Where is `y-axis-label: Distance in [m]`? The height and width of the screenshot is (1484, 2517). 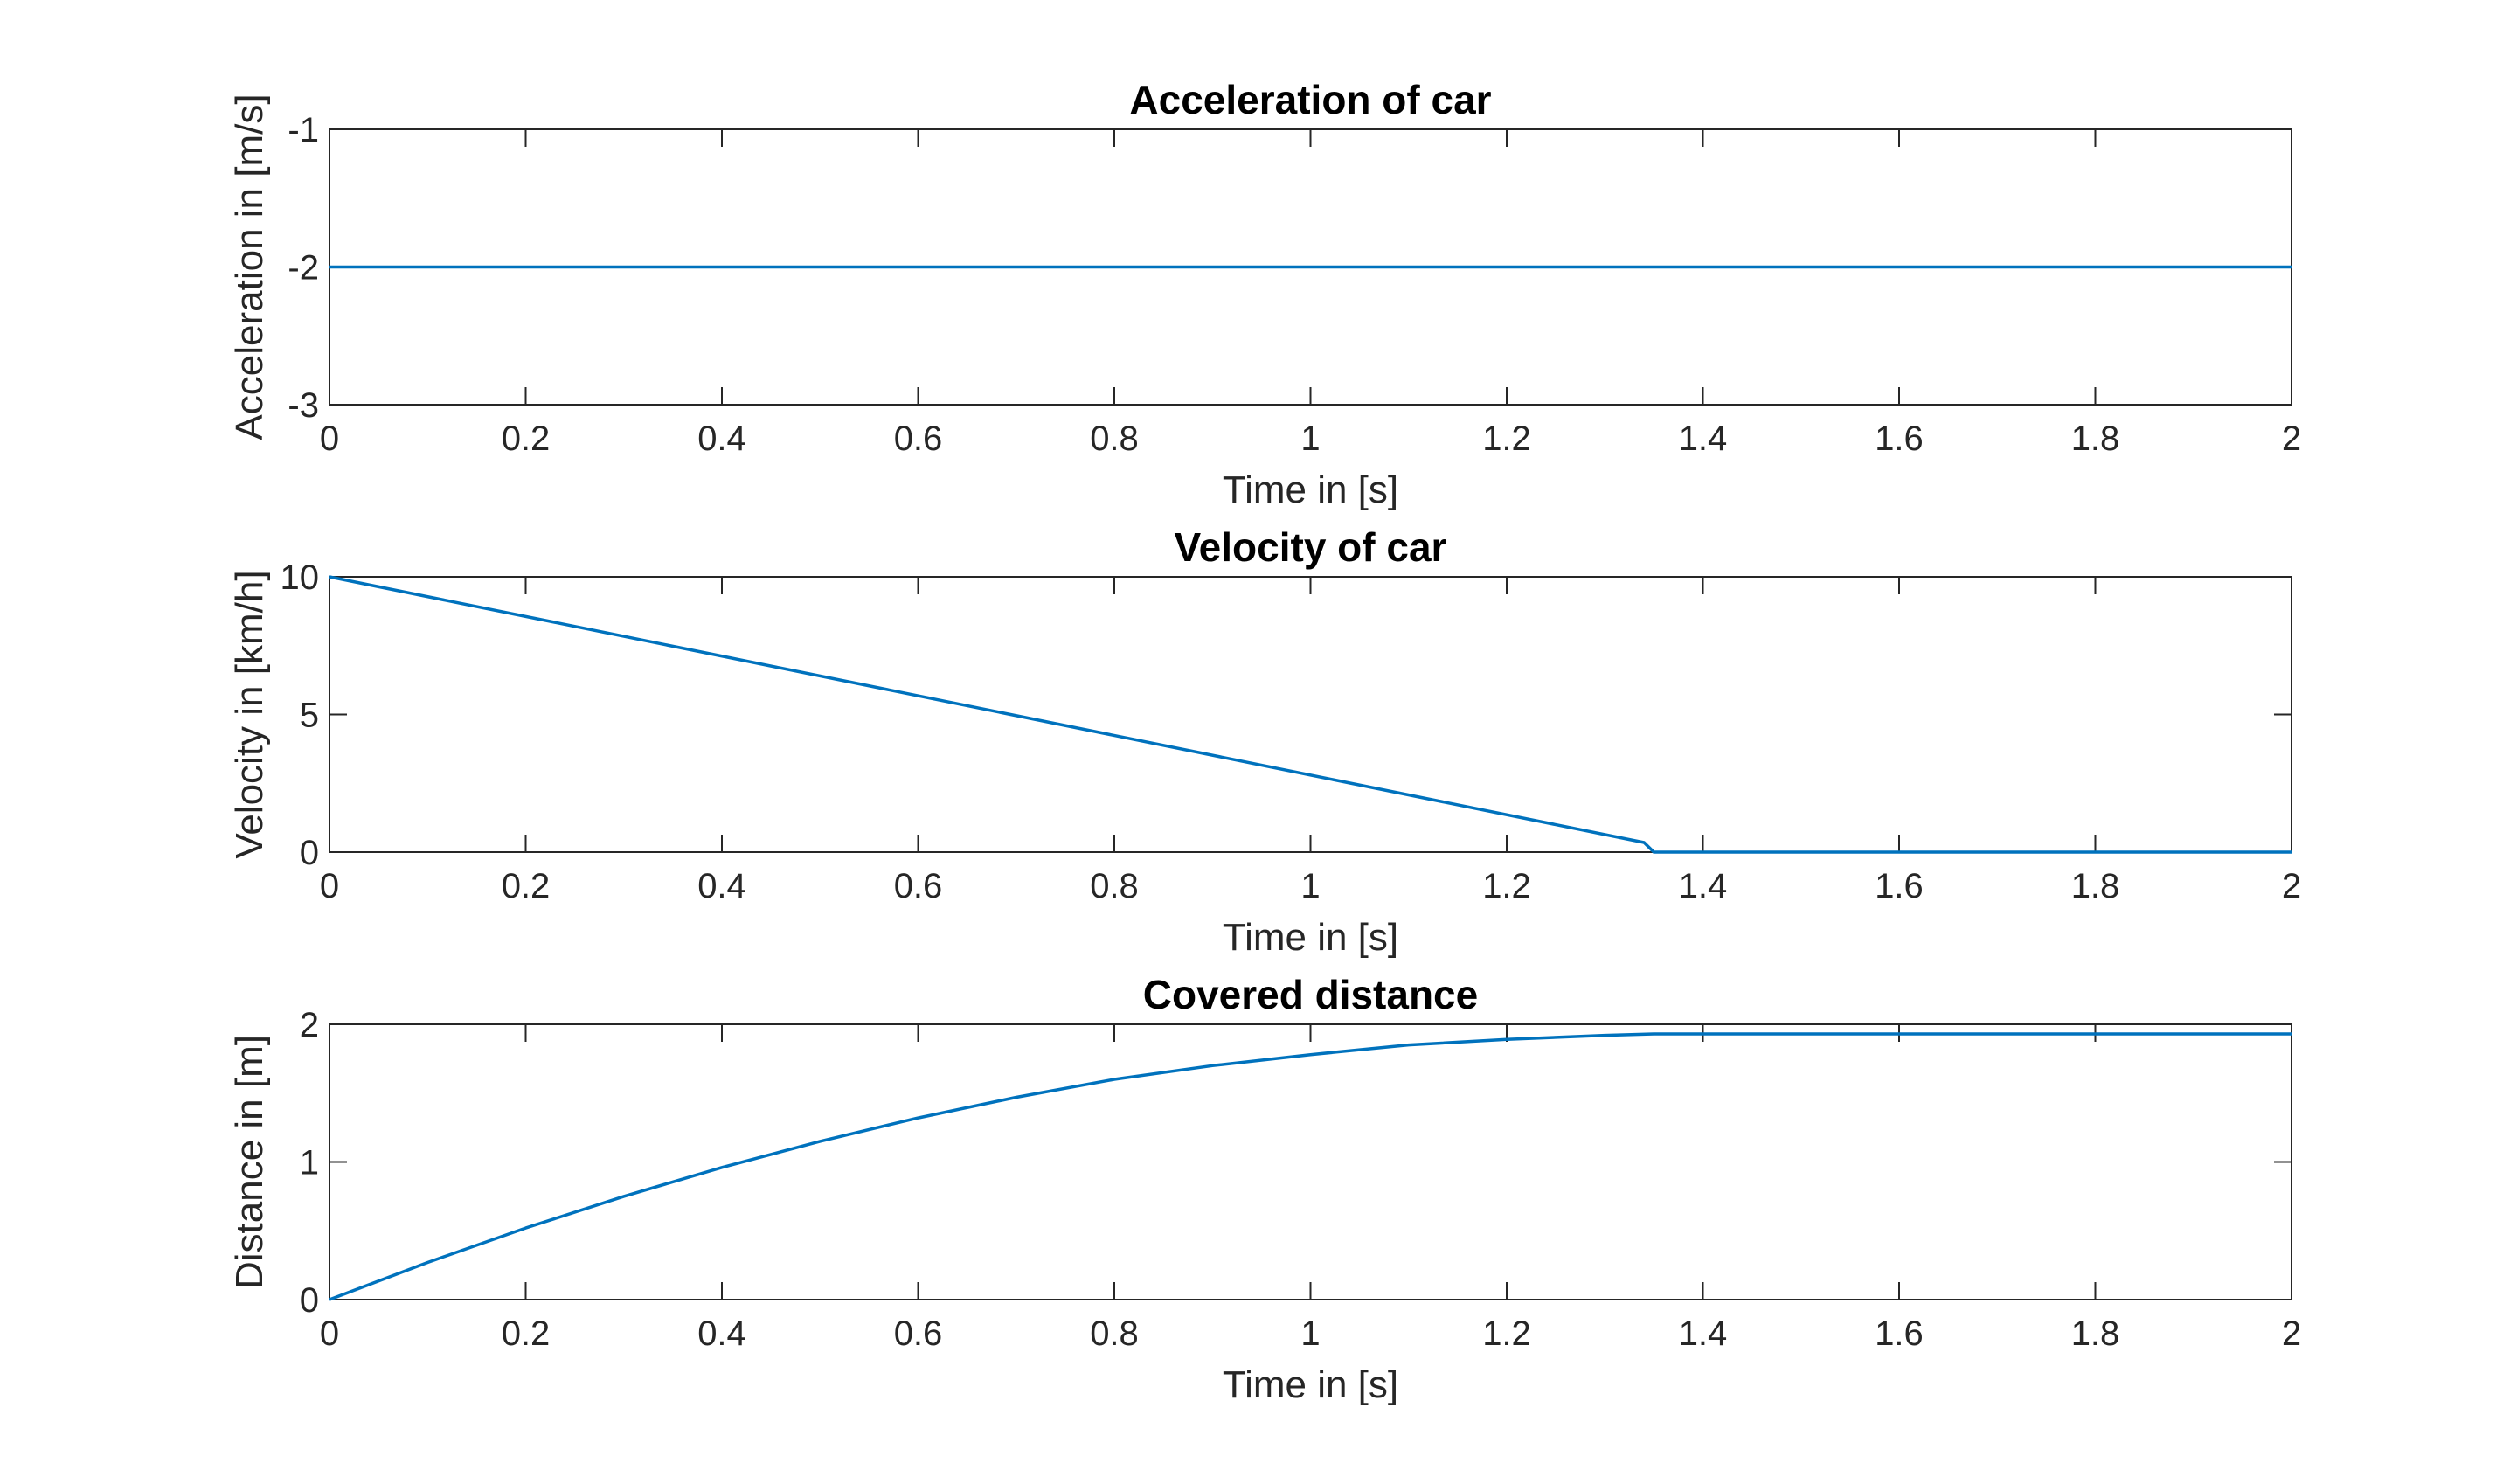 y-axis-label: Distance in [m] is located at coordinates (249, 1162).